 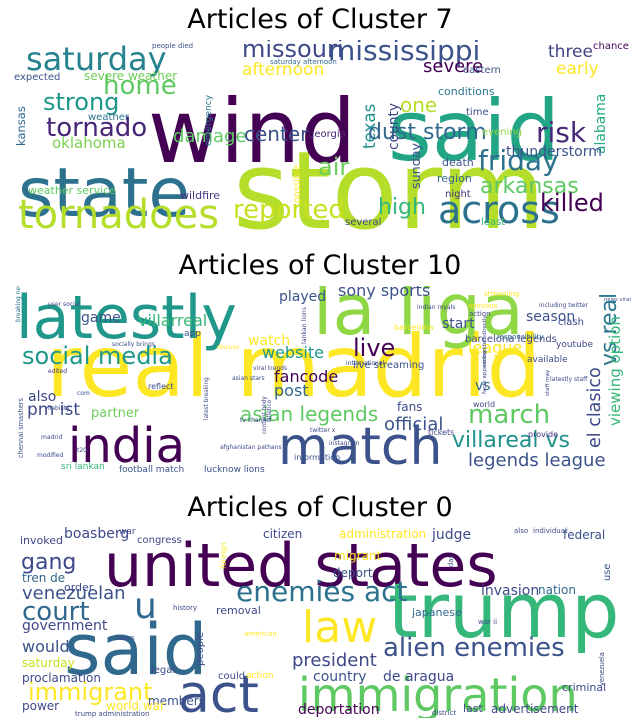 I want to click on word-reported: reported, so click(x=289, y=210).